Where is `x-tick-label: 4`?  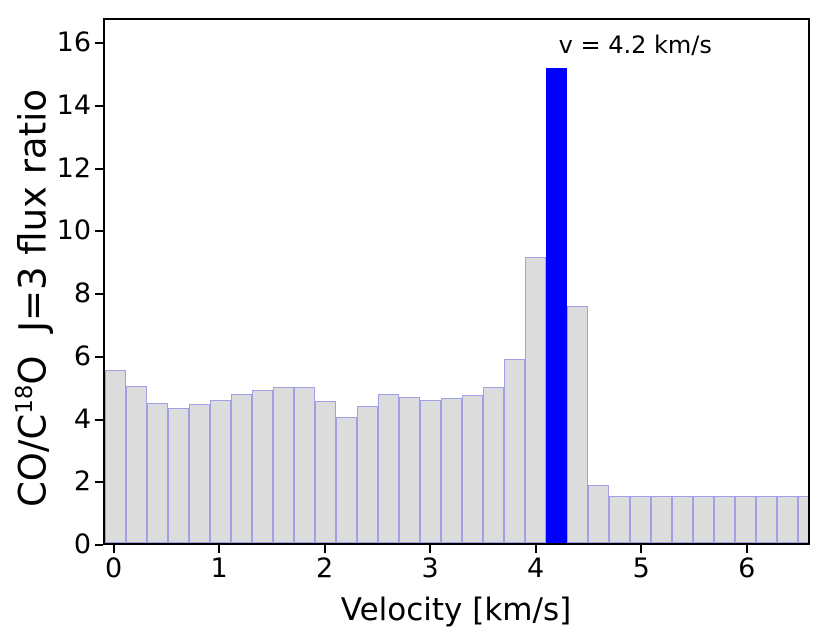
x-tick-label: 4 is located at coordinates (536, 568).